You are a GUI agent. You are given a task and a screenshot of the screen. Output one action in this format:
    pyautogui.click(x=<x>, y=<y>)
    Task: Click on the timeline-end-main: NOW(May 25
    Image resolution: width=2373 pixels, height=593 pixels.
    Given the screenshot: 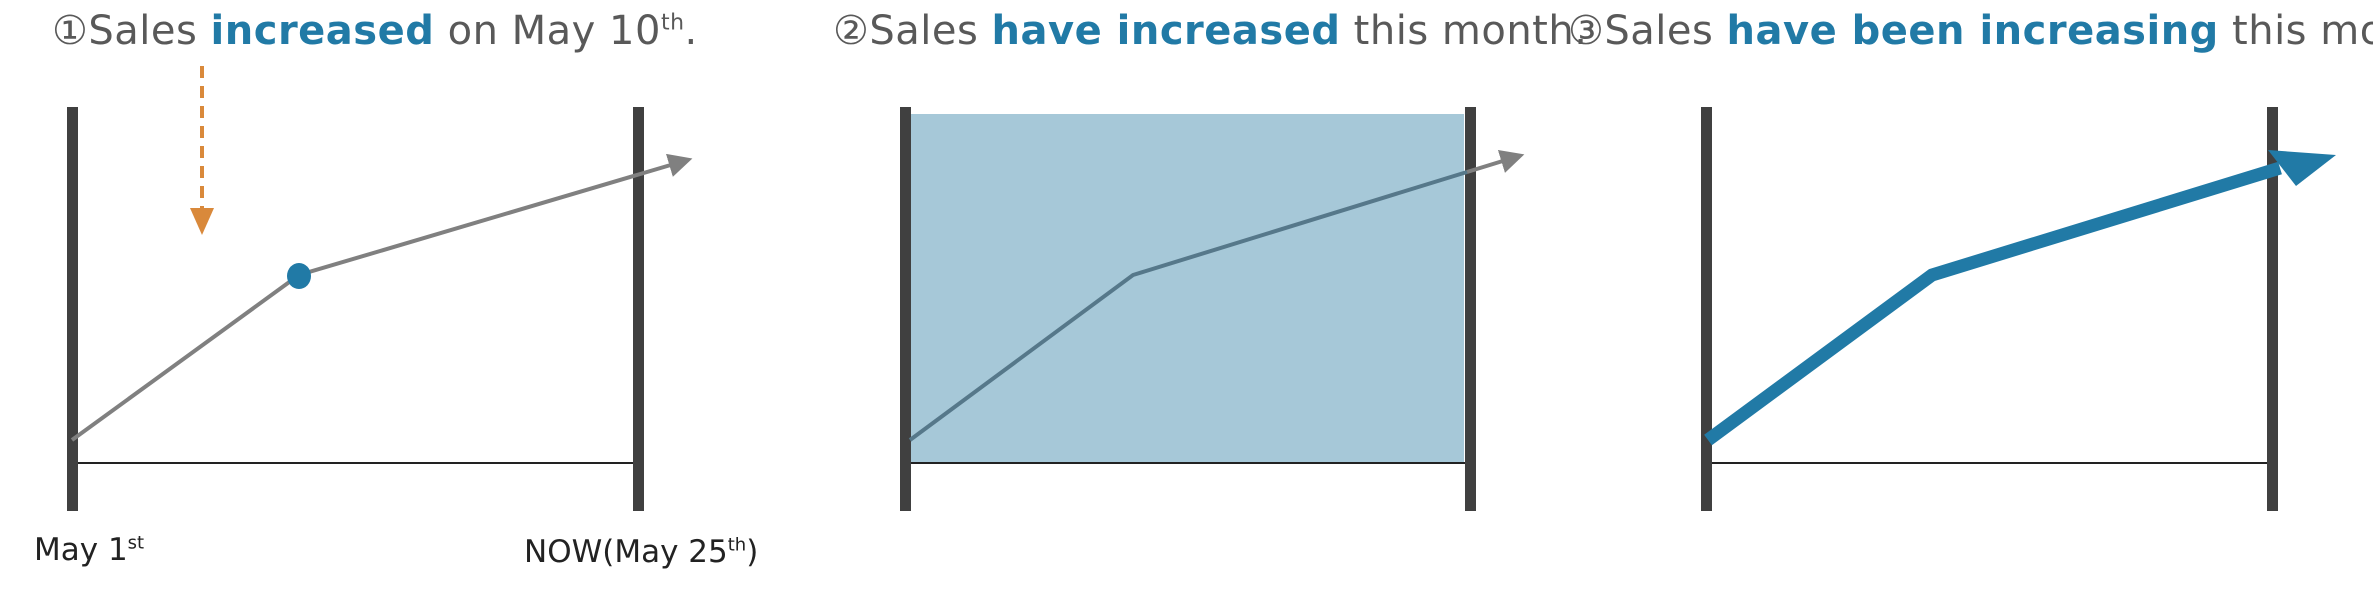 What is the action you would take?
    pyautogui.click(x=626, y=552)
    